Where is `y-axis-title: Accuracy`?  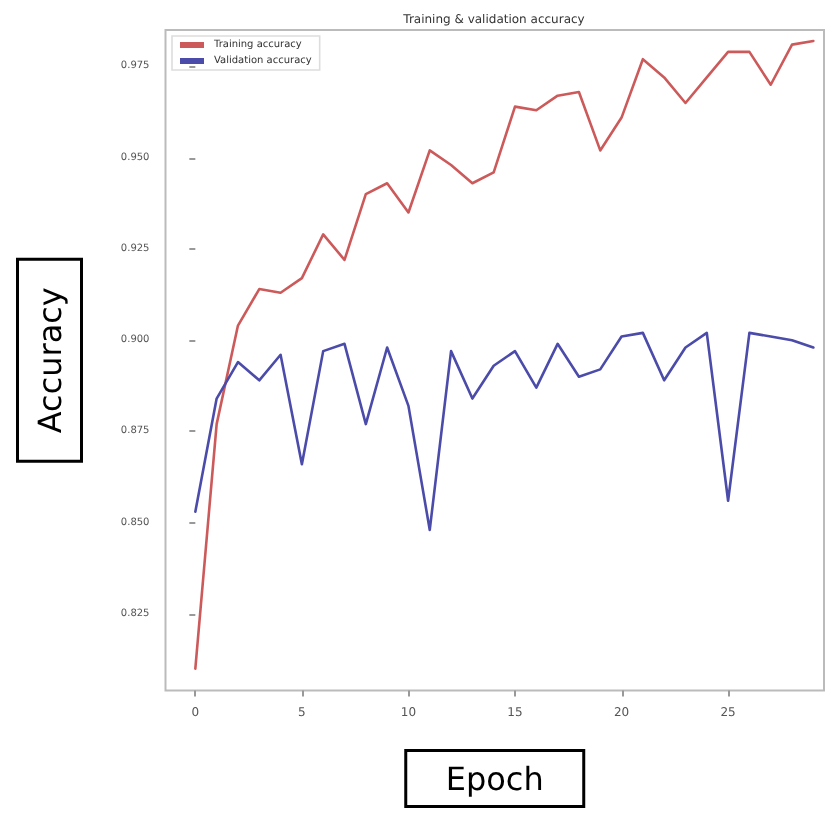
y-axis-title: Accuracy is located at coordinates (49, 360).